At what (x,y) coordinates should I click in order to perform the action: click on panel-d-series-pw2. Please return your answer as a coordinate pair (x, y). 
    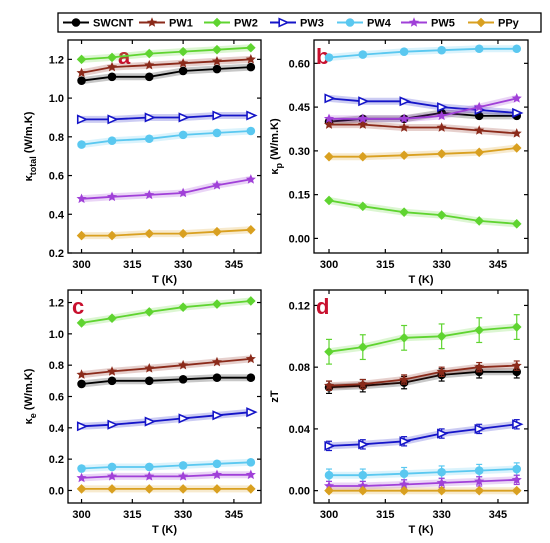
    Looking at the image, I should click on (423, 339).